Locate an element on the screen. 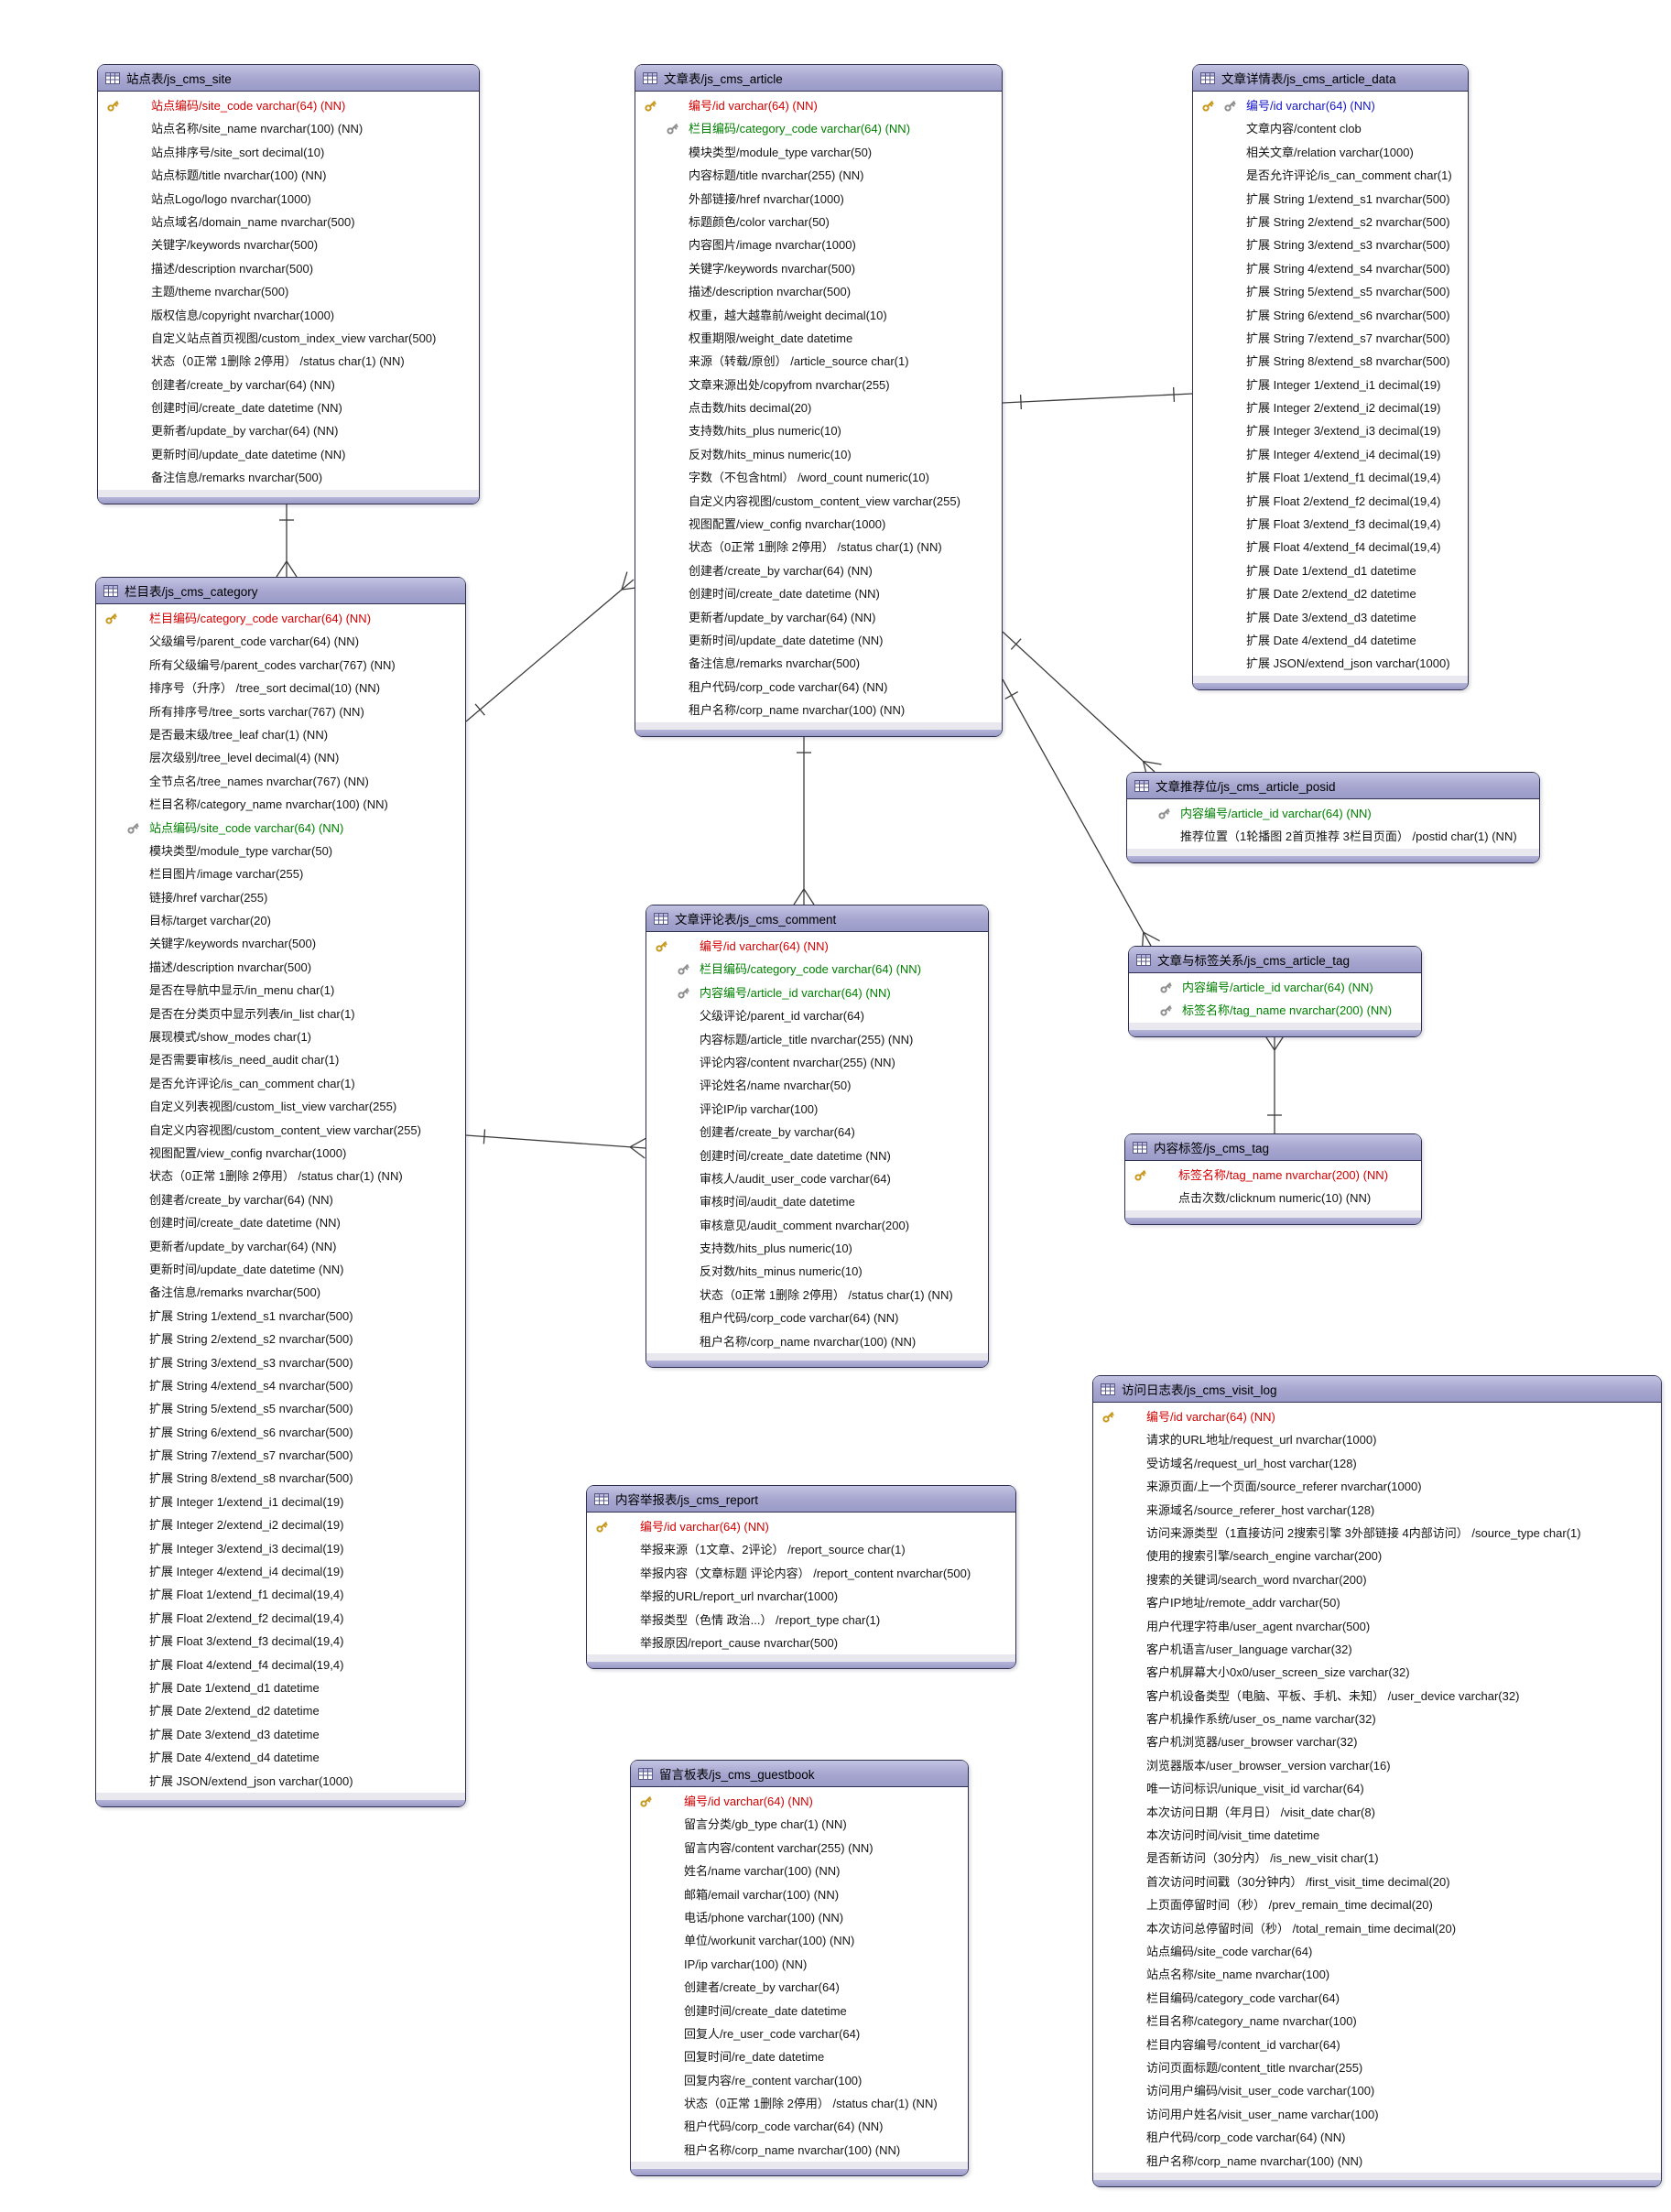  field-row: 浏览器版本/user_browser_version varchar(16) is located at coordinates (1377, 1765).